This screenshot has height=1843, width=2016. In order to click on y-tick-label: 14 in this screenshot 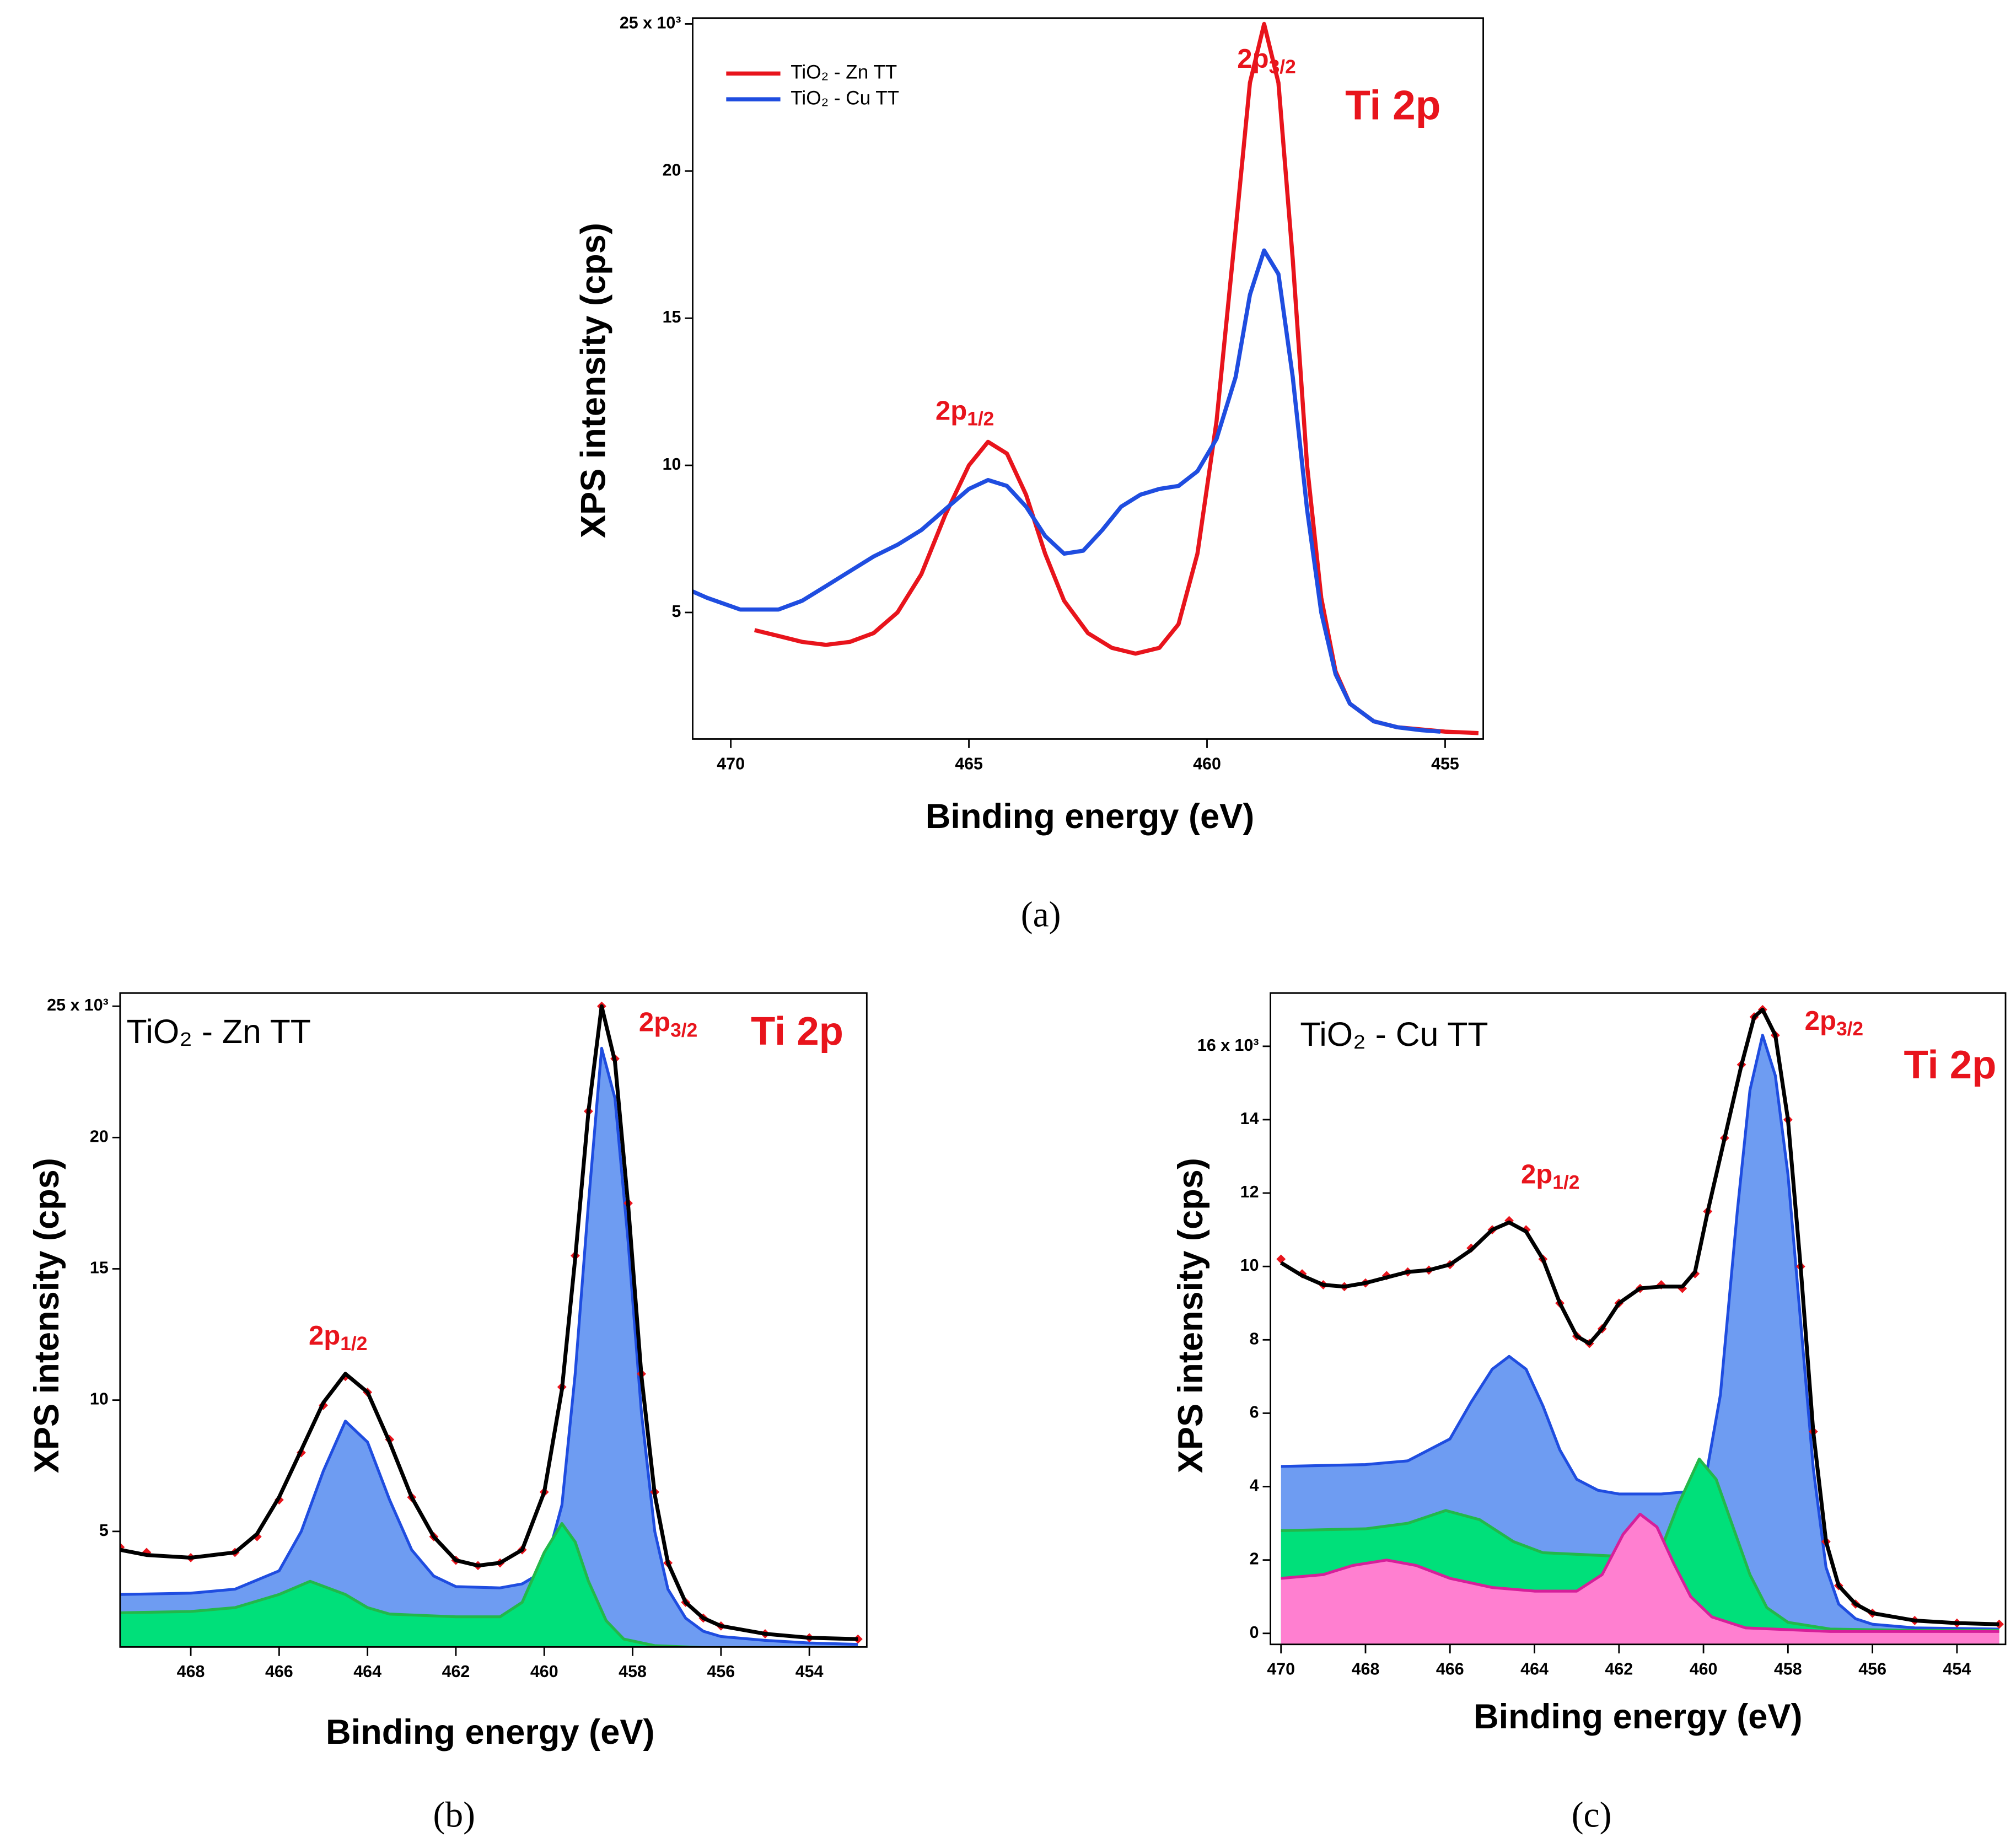, I will do `click(1249, 1118)`.